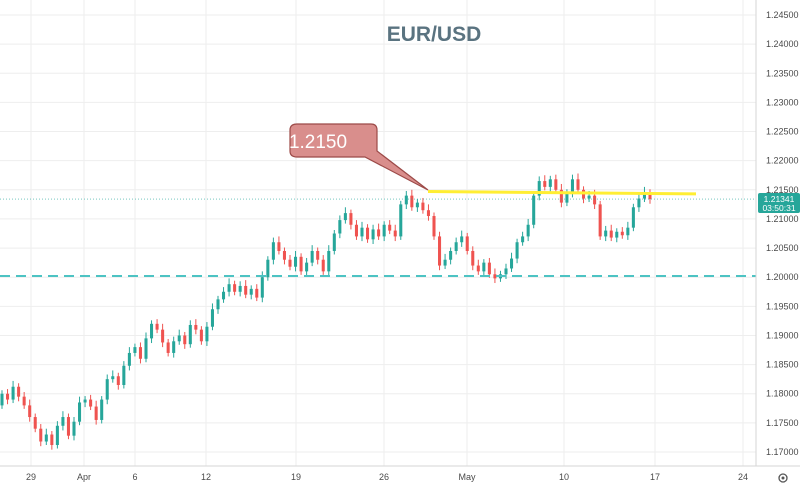 The height and width of the screenshot is (489, 800). What do you see at coordinates (782, 306) in the screenshot?
I see `y-tick-label: 1.19500` at bounding box center [782, 306].